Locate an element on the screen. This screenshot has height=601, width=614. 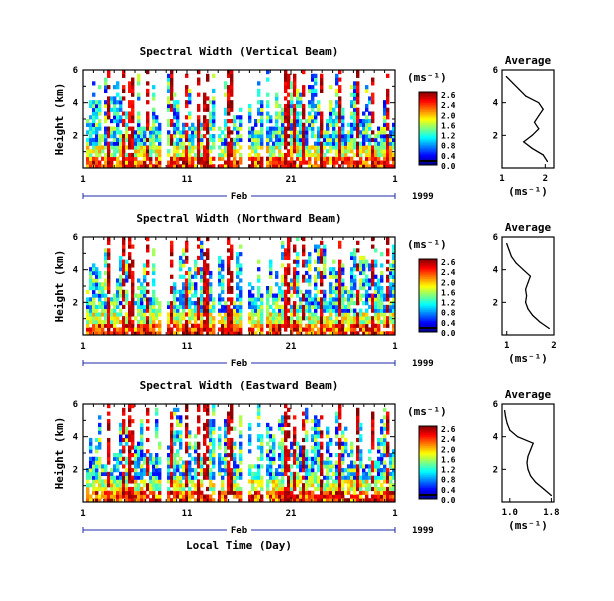
panel3-profile-y-tick-label: 2 is located at coordinates (495, 470).